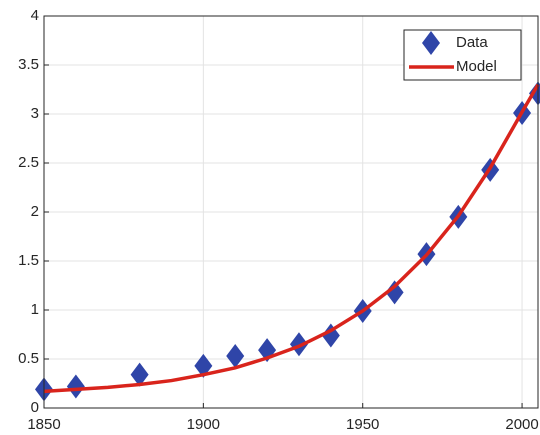  Describe the element at coordinates (35, 113) in the screenshot. I see `y-tick-label: 3` at that location.